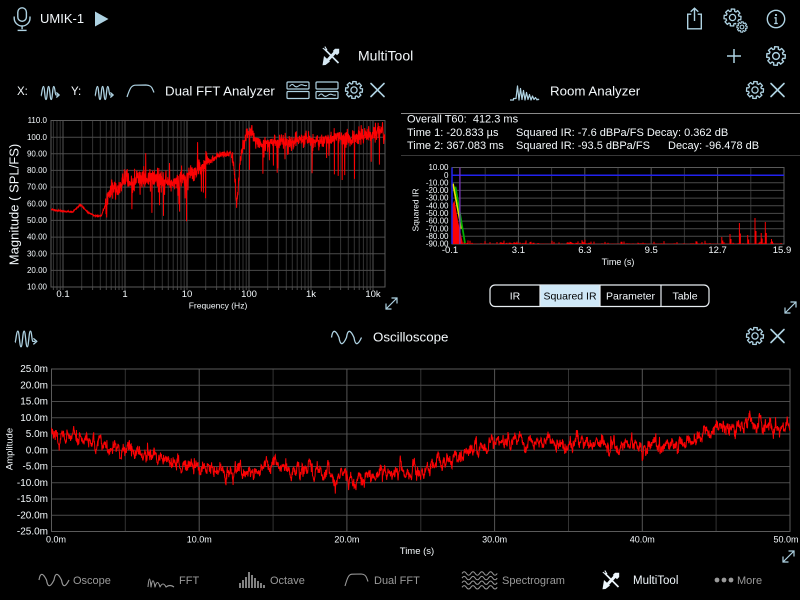  Describe the element at coordinates (124, 294) in the screenshot. I see `svg-text: 1` at that location.